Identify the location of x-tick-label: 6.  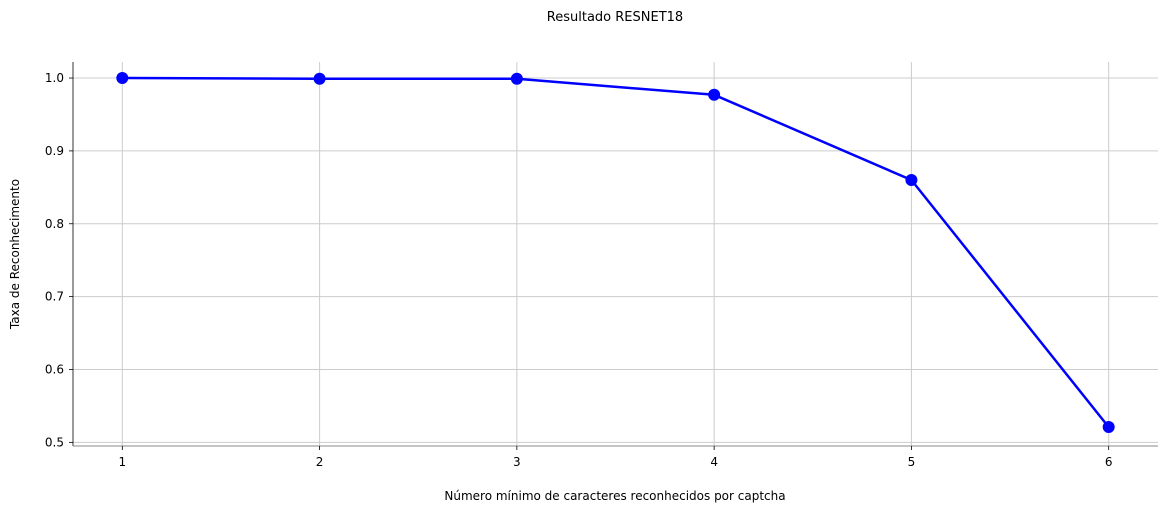
(1109, 462).